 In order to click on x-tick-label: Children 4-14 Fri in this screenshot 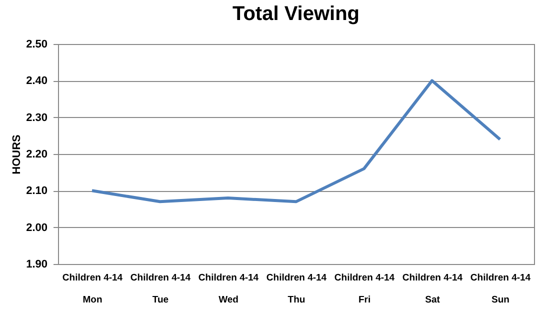, I will do `click(365, 289)`.